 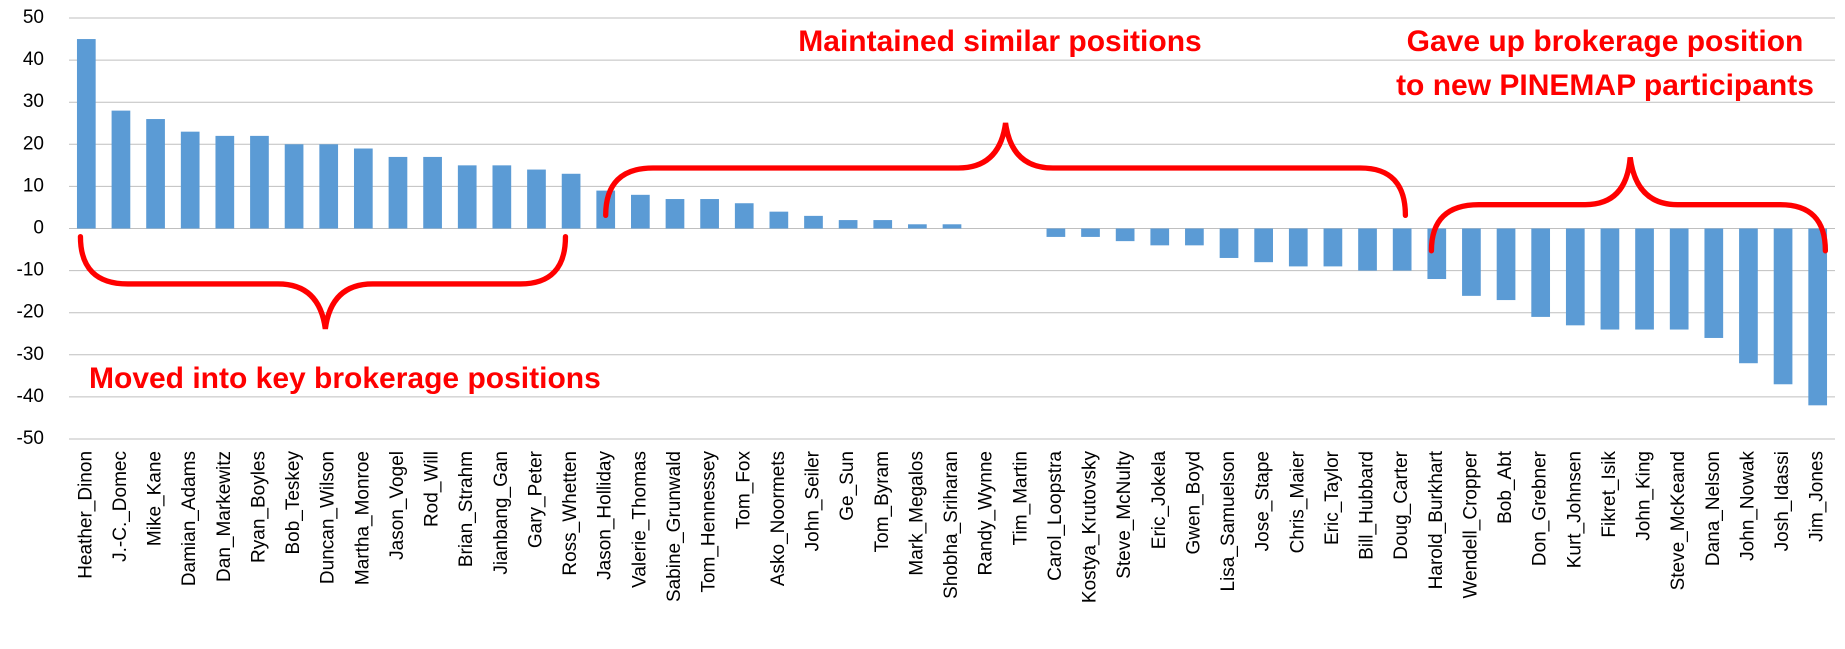 What do you see at coordinates (535, 499) in the screenshot?
I see `x-tick-label: Gary_Peter` at bounding box center [535, 499].